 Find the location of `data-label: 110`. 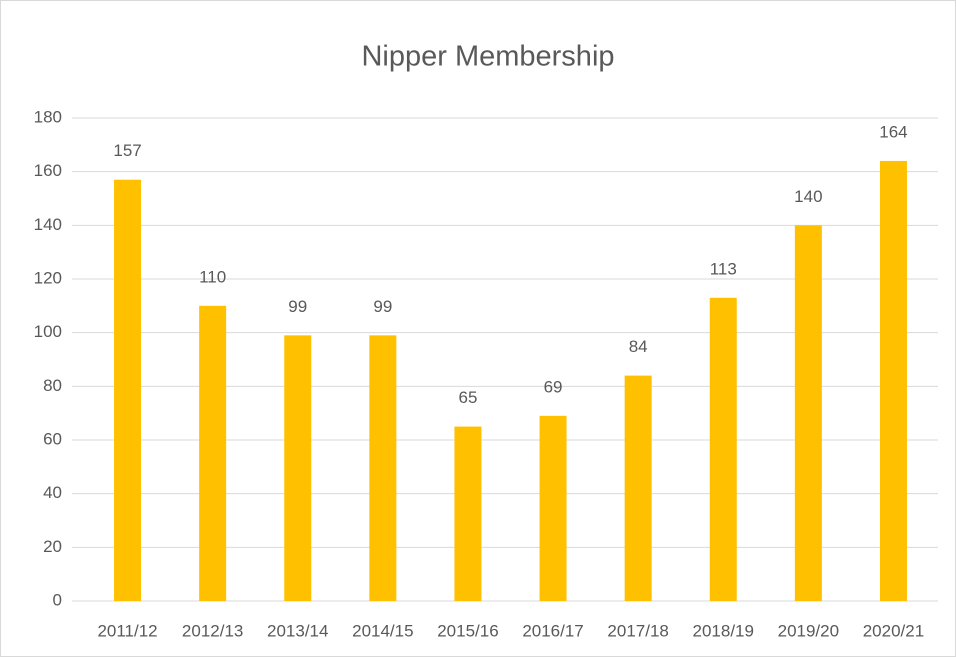

data-label: 110 is located at coordinates (212, 276).